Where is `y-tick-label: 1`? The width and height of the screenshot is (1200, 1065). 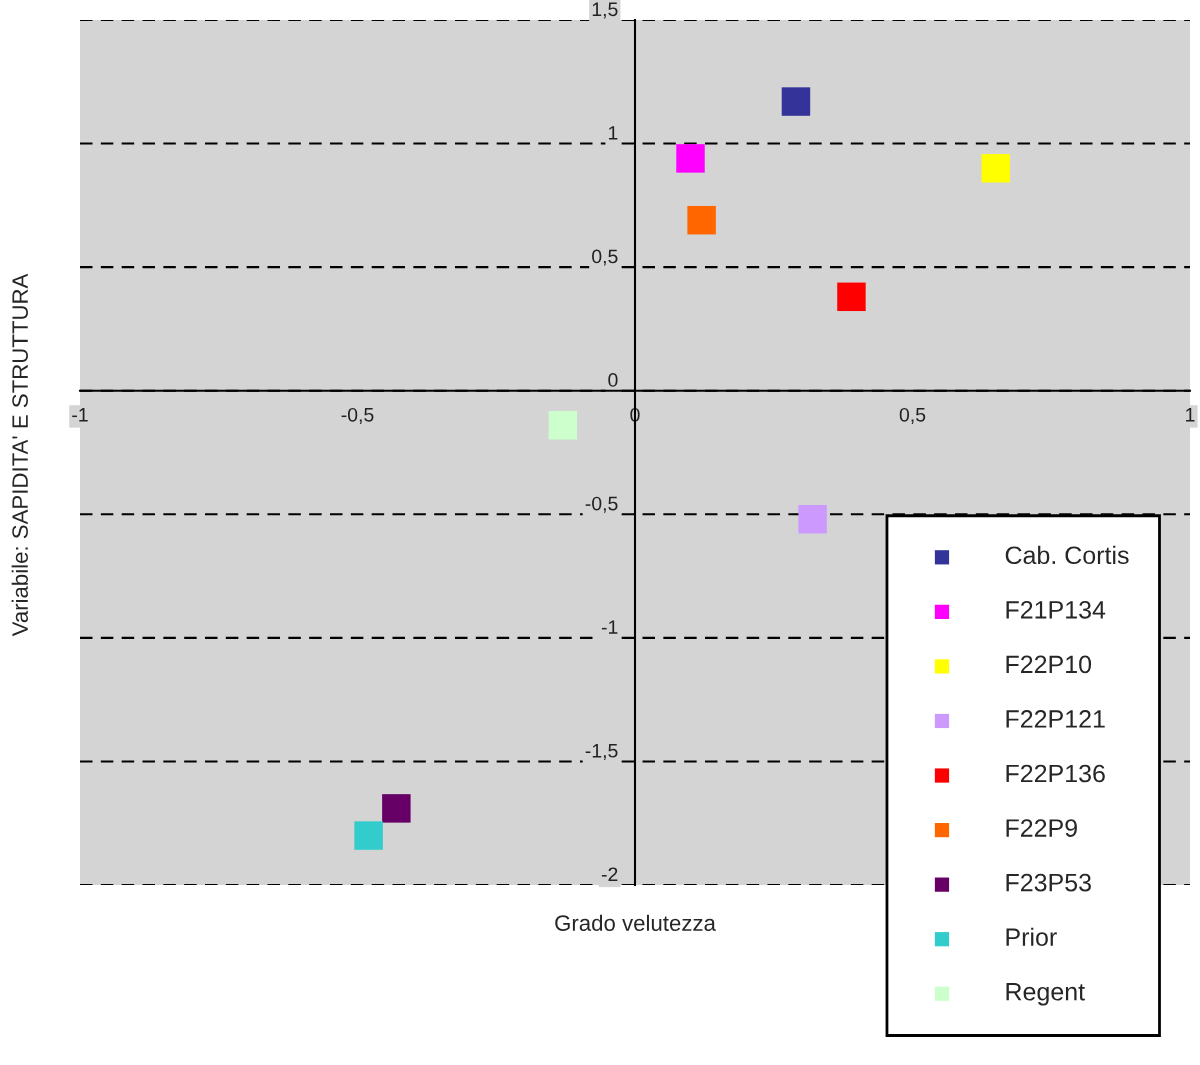 y-tick-label: 1 is located at coordinates (613, 133).